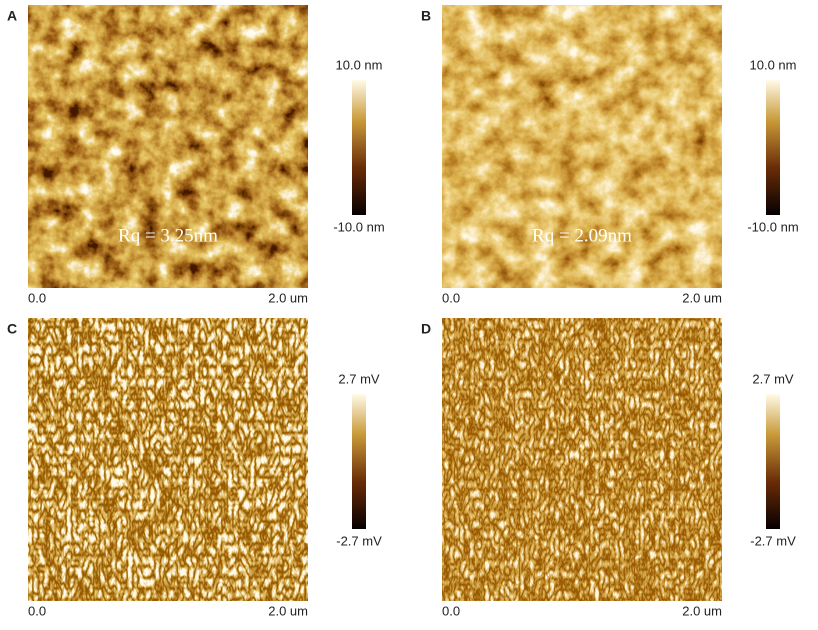 Image resolution: width=818 pixels, height=630 pixels. I want to click on roughness-annotation: Rq = 2.09nm, so click(582, 235).